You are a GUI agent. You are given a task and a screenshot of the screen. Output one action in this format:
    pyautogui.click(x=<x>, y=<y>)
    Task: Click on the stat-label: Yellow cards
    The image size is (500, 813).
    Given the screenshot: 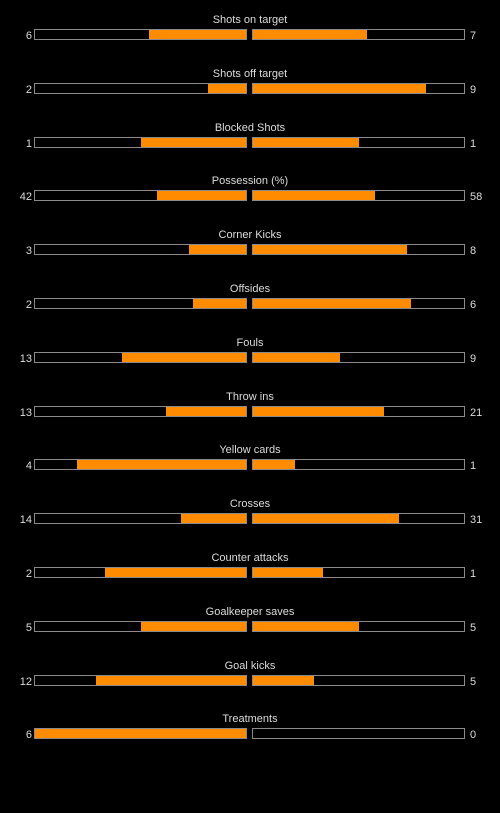 What is the action you would take?
    pyautogui.click(x=250, y=450)
    